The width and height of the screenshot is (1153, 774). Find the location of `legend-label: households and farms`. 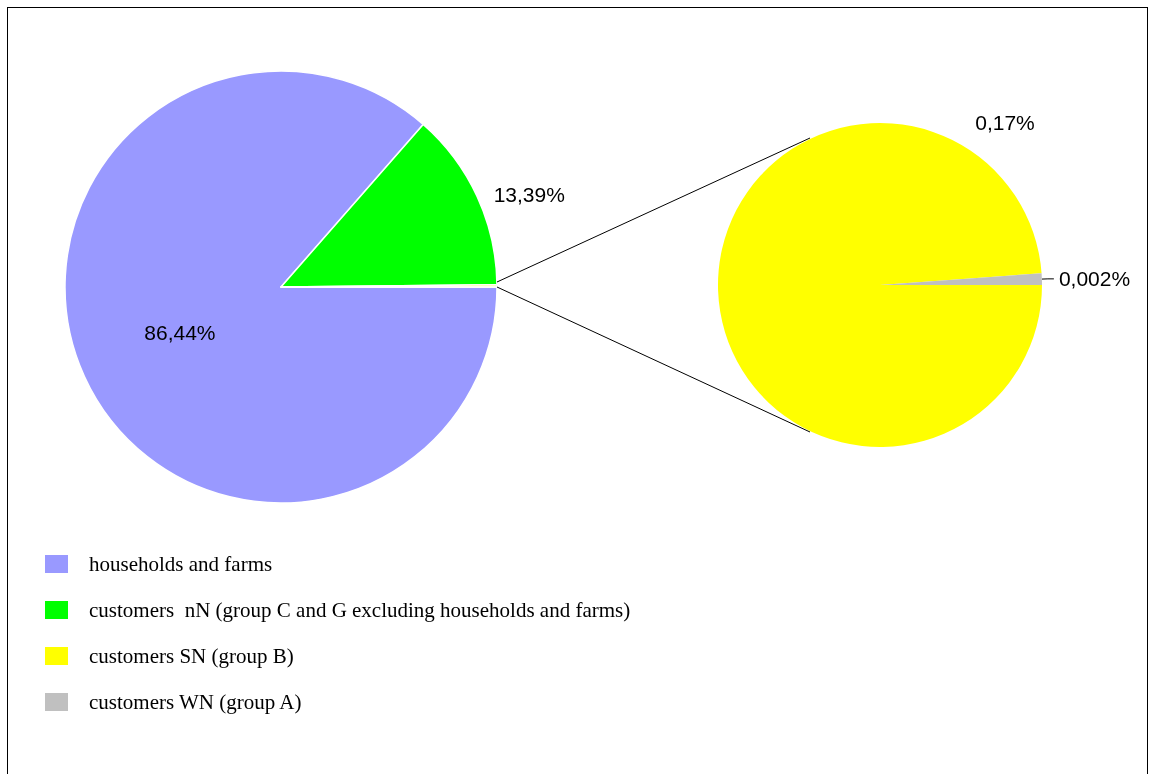

legend-label: households and farms is located at coordinates (181, 564).